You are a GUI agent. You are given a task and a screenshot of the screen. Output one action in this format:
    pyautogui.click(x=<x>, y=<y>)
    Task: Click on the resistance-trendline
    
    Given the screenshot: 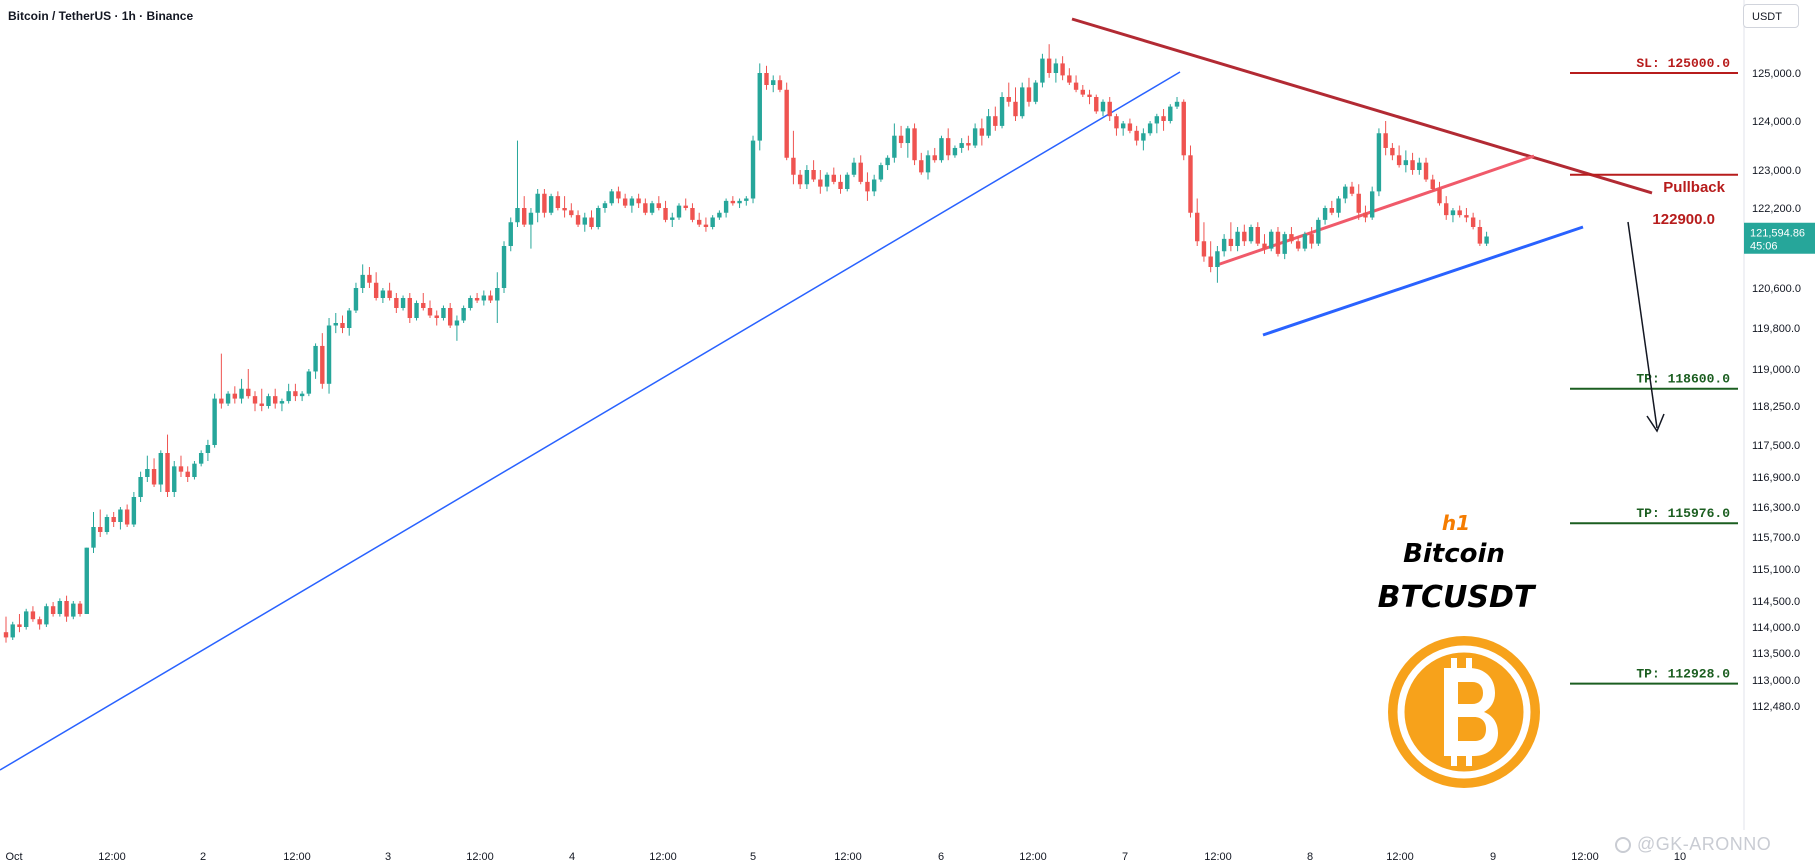 What is the action you would take?
    pyautogui.click(x=1362, y=106)
    